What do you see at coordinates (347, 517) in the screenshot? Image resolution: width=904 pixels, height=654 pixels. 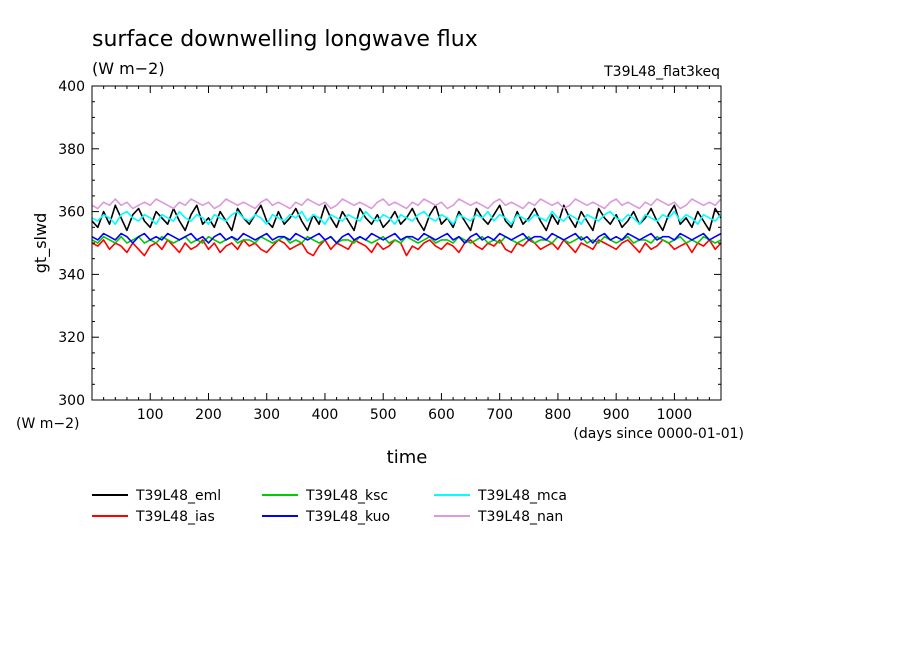 I see `legend-label: T39L48_kuo` at bounding box center [347, 517].